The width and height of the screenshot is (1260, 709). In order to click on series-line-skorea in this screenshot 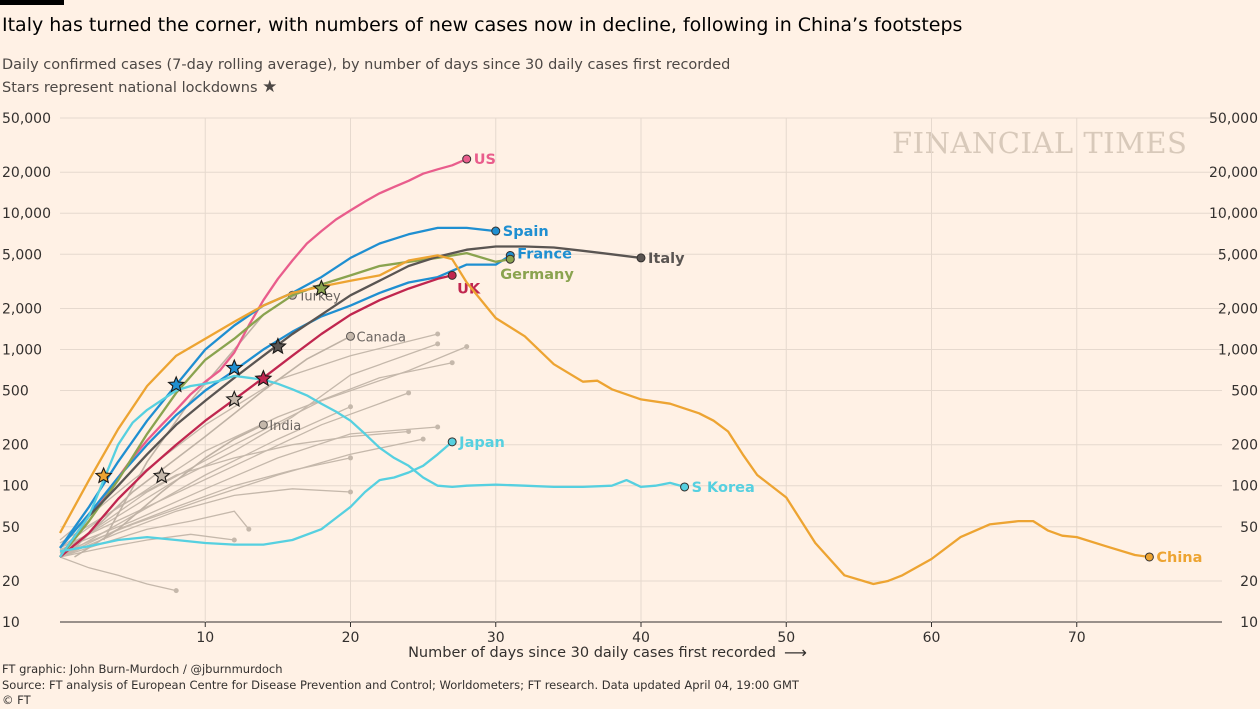, I will do `click(372, 466)`.